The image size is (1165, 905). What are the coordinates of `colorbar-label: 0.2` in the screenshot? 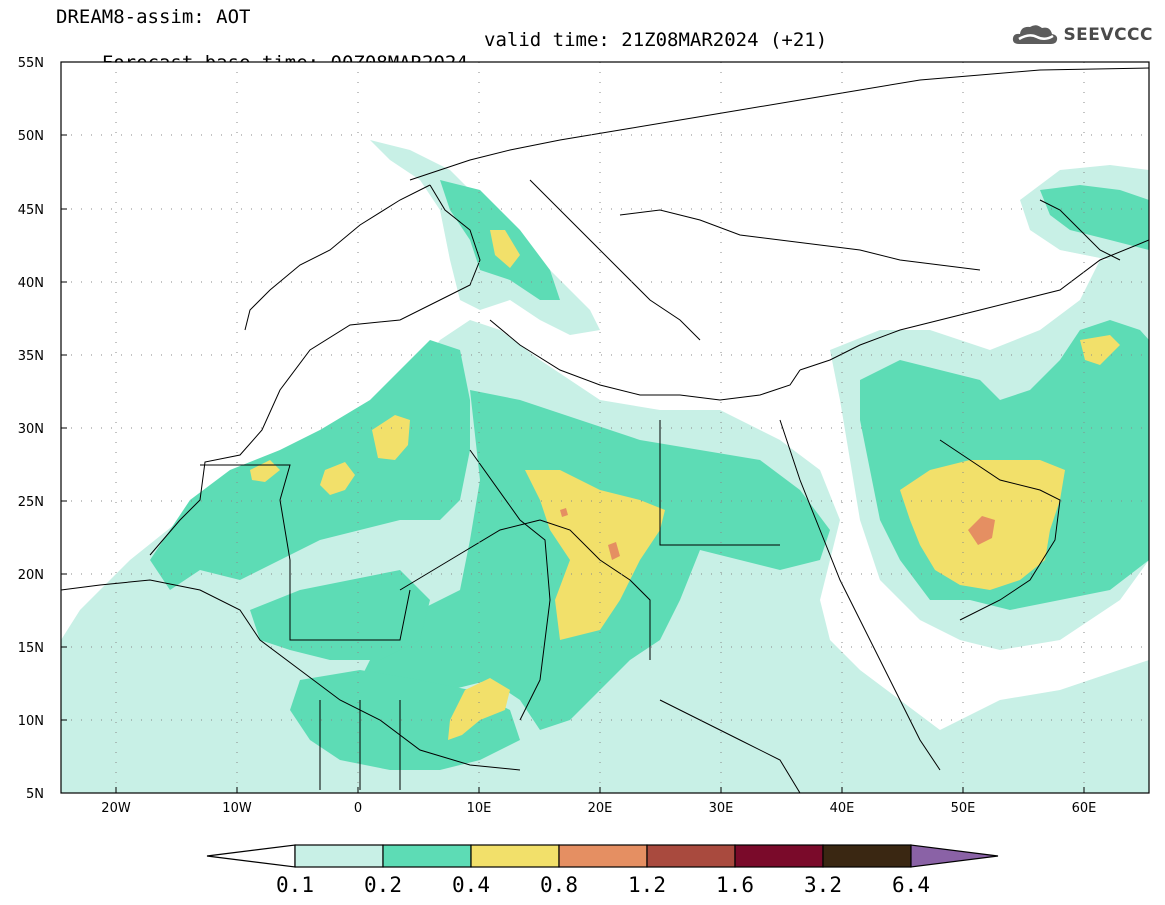 It's located at (383, 885).